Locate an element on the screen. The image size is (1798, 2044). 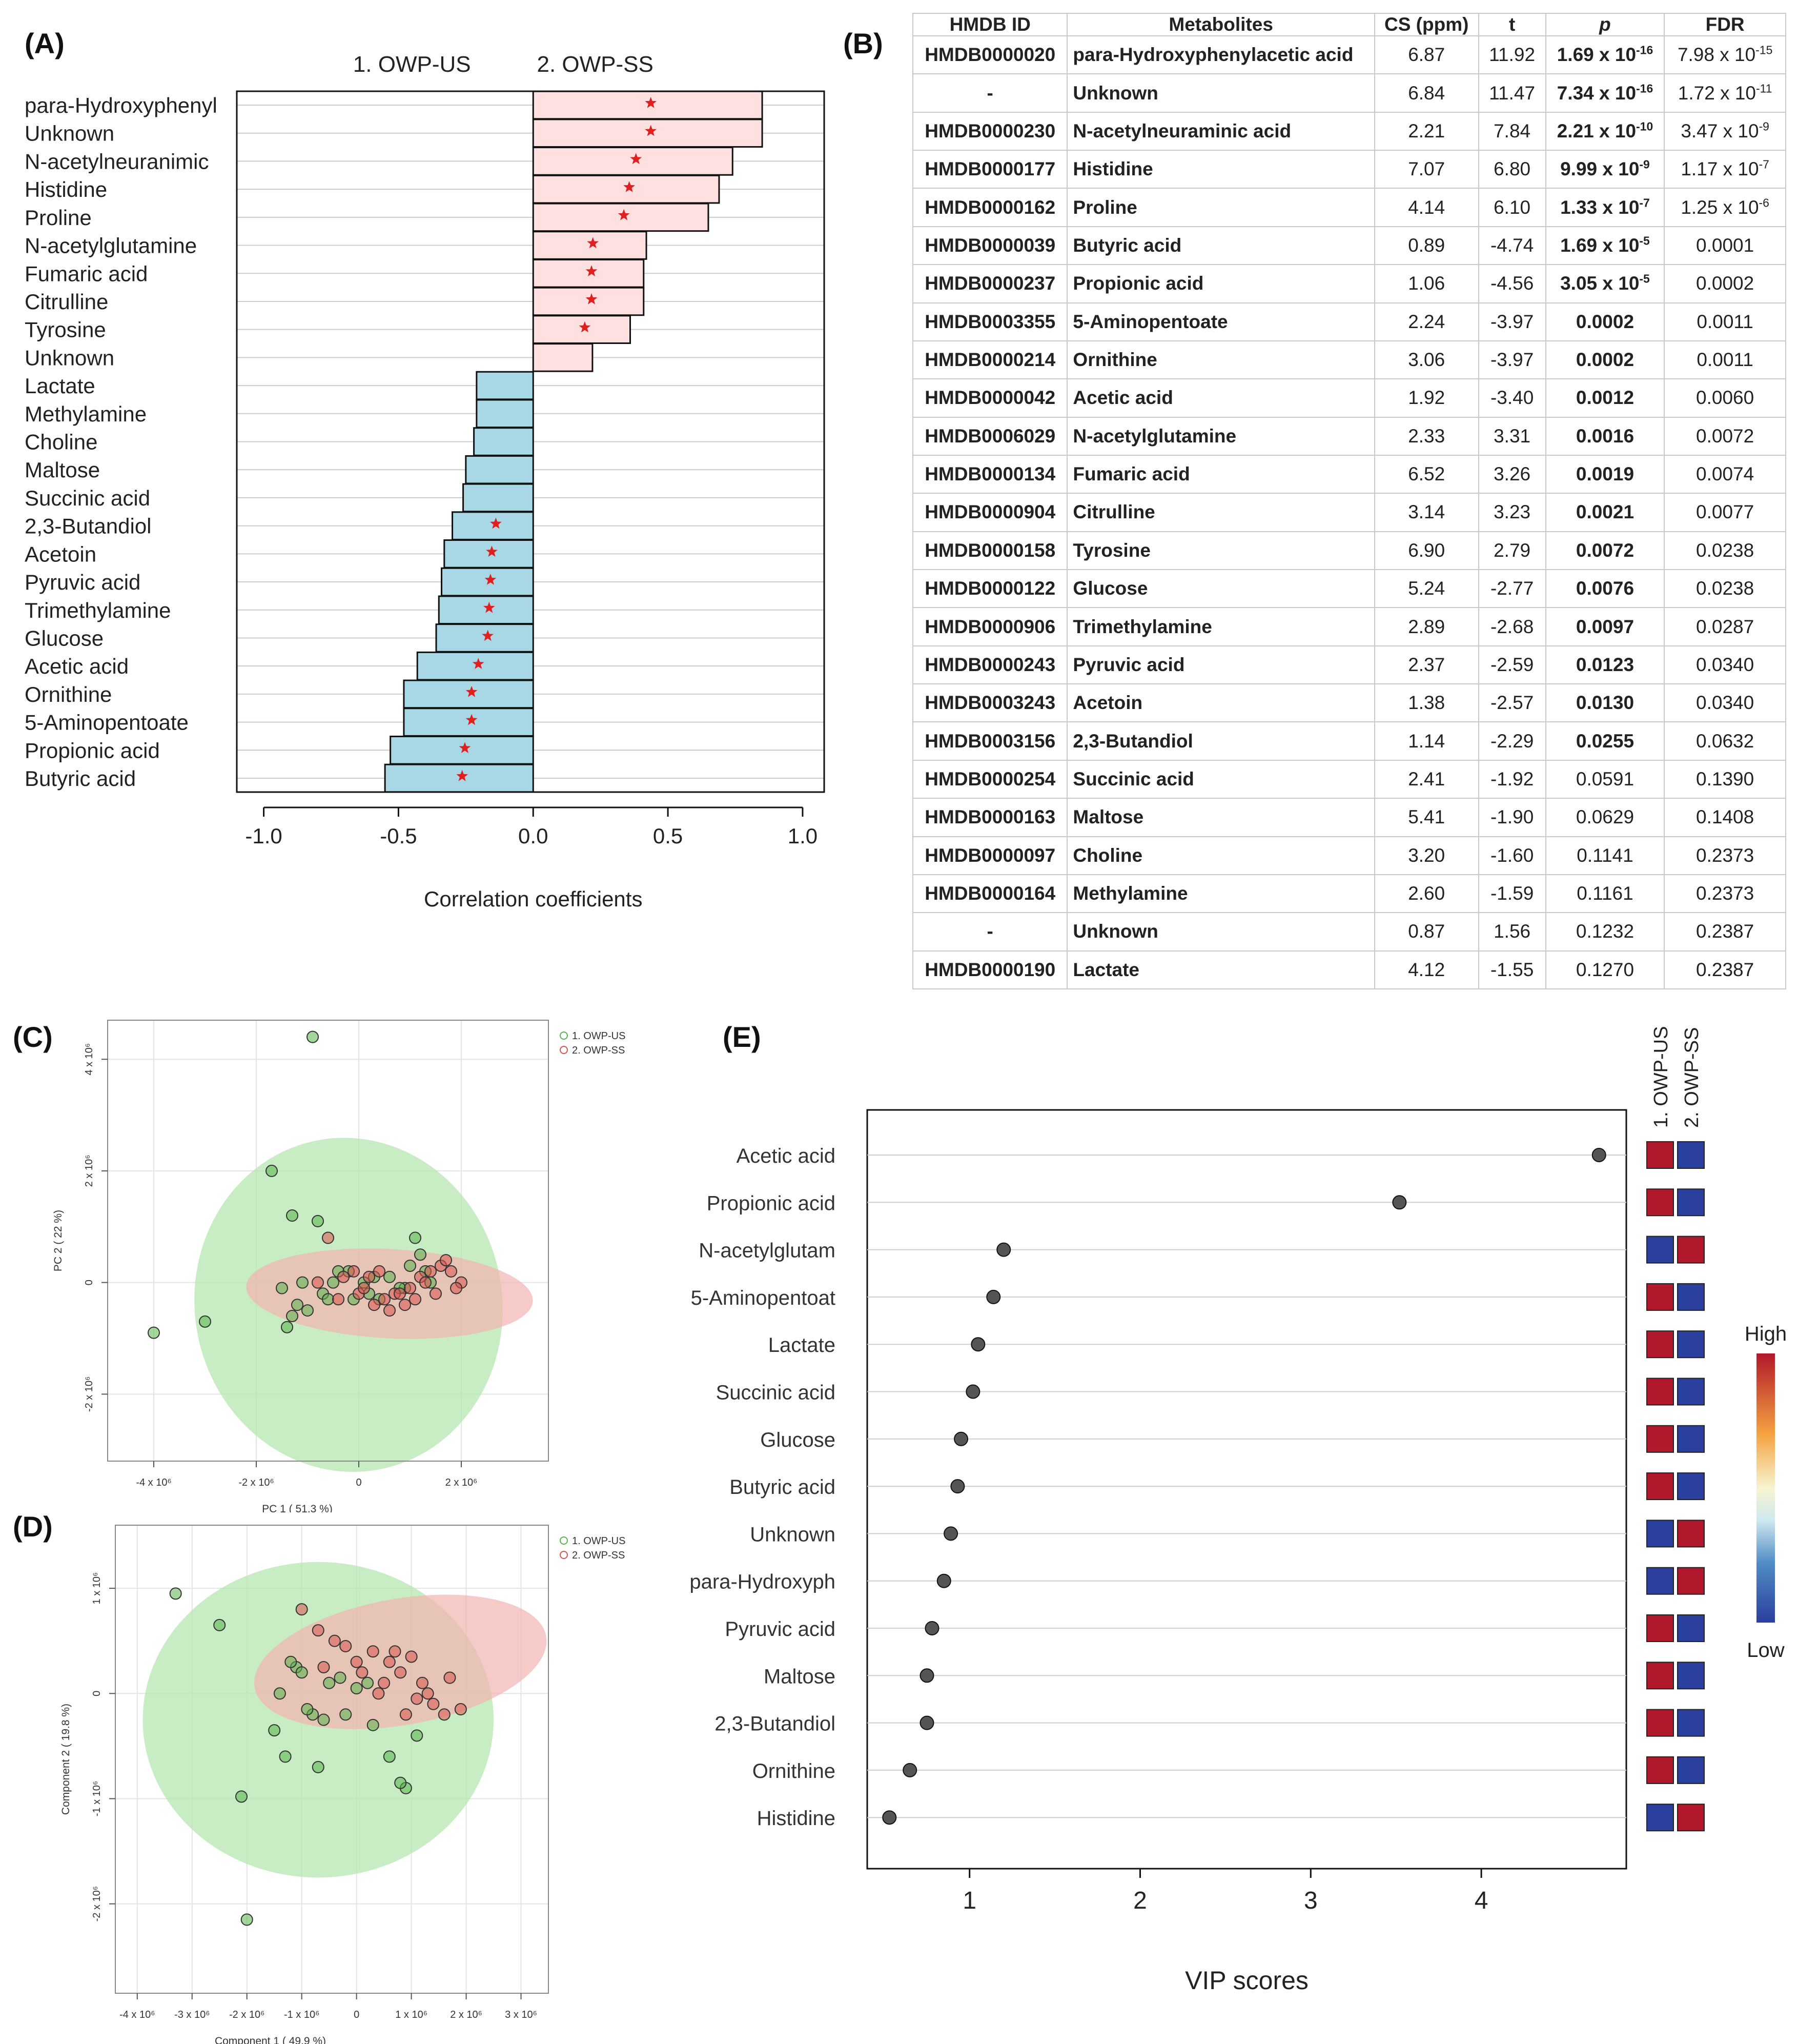
table-cell: Ornithine is located at coordinates (1221, 360).